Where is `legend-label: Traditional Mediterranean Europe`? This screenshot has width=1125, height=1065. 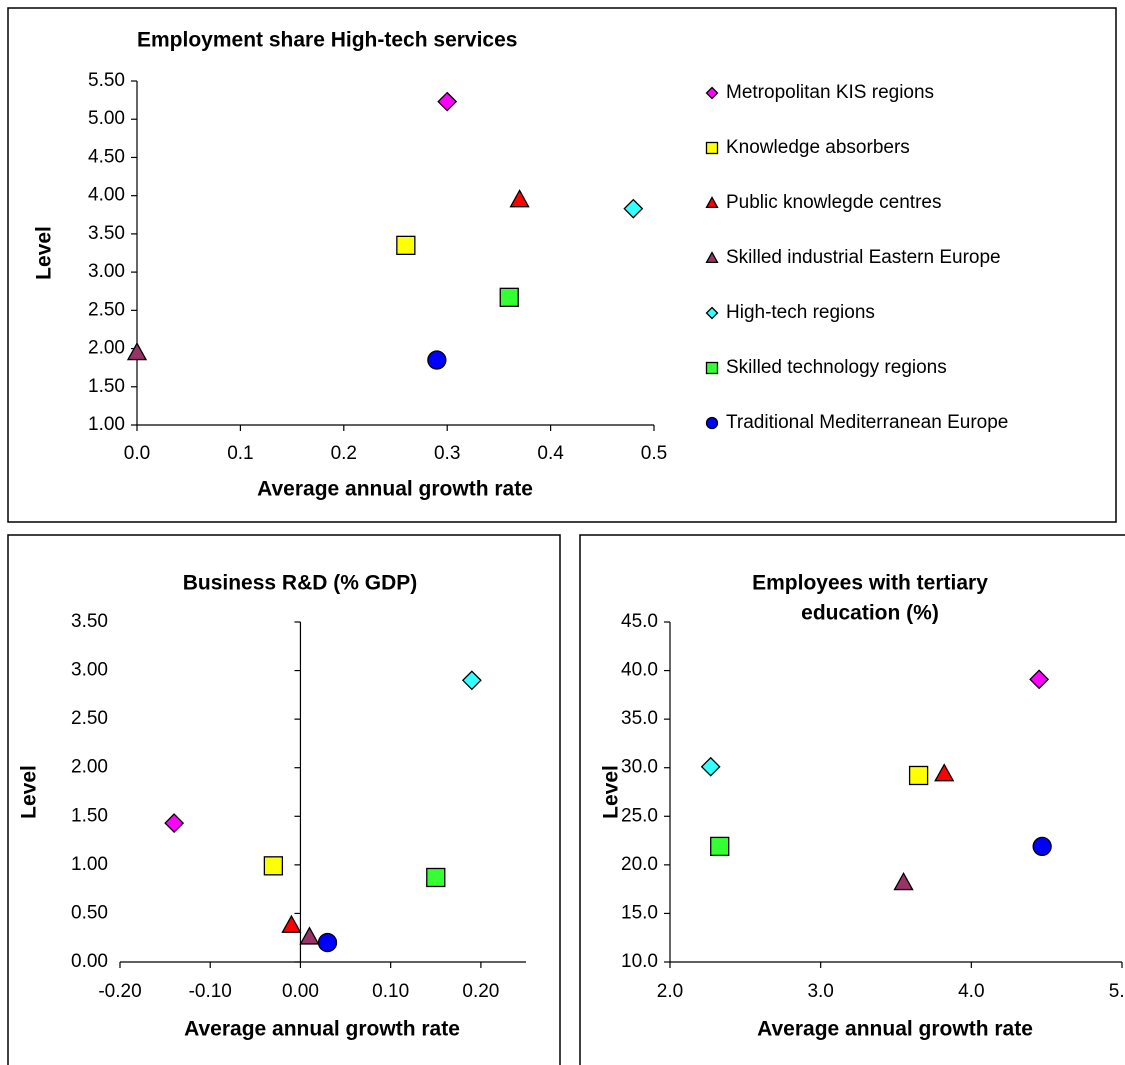
legend-label: Traditional Mediterranean Europe is located at coordinates (867, 422).